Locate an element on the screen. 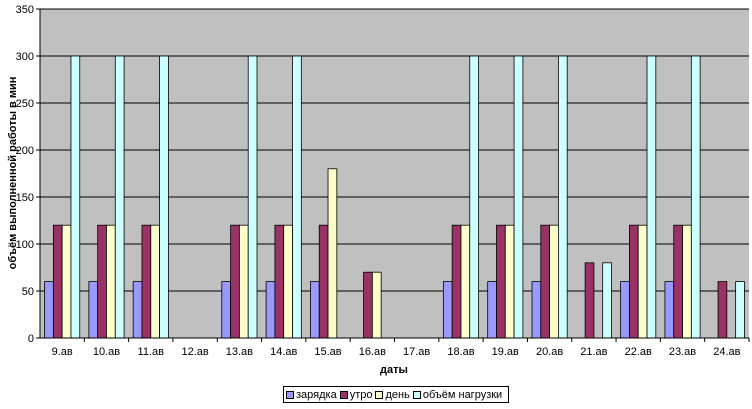 The height and width of the screenshot is (409, 752). legend-label: день is located at coordinates (397, 394).